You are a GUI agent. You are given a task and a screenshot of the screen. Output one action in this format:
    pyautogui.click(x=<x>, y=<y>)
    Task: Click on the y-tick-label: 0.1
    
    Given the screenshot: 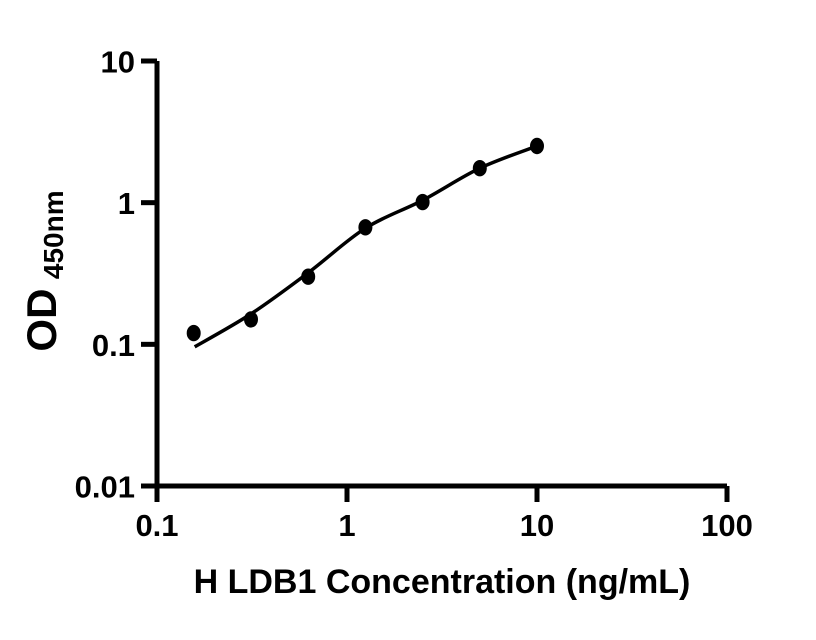 What is the action you would take?
    pyautogui.click(x=113, y=345)
    